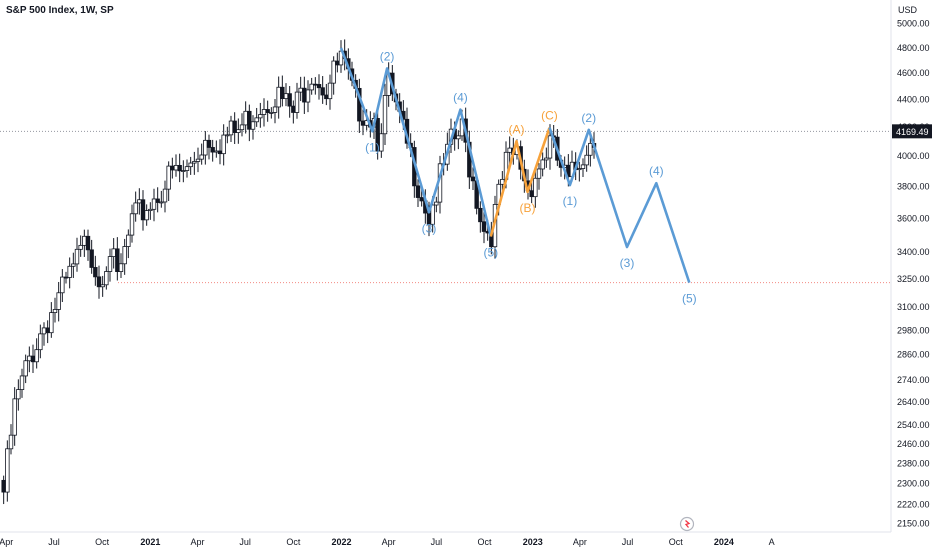 This screenshot has height=550, width=932. Describe the element at coordinates (490, 253) in the screenshot. I see `wave-label: (5)` at that location.